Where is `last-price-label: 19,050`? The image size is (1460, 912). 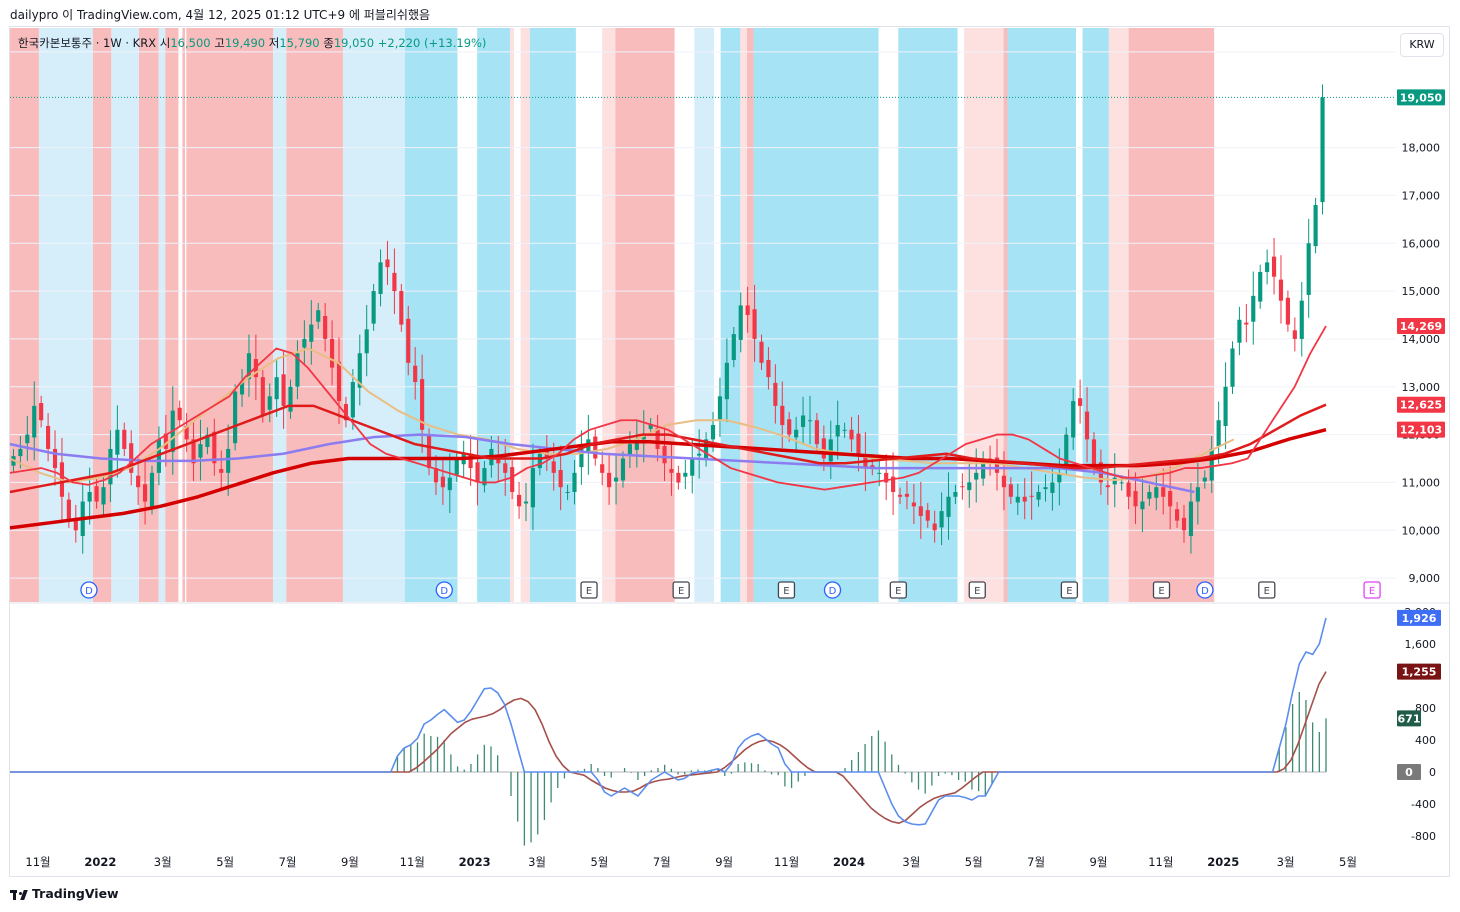
last-price-label: 19,050 is located at coordinates (1421, 97).